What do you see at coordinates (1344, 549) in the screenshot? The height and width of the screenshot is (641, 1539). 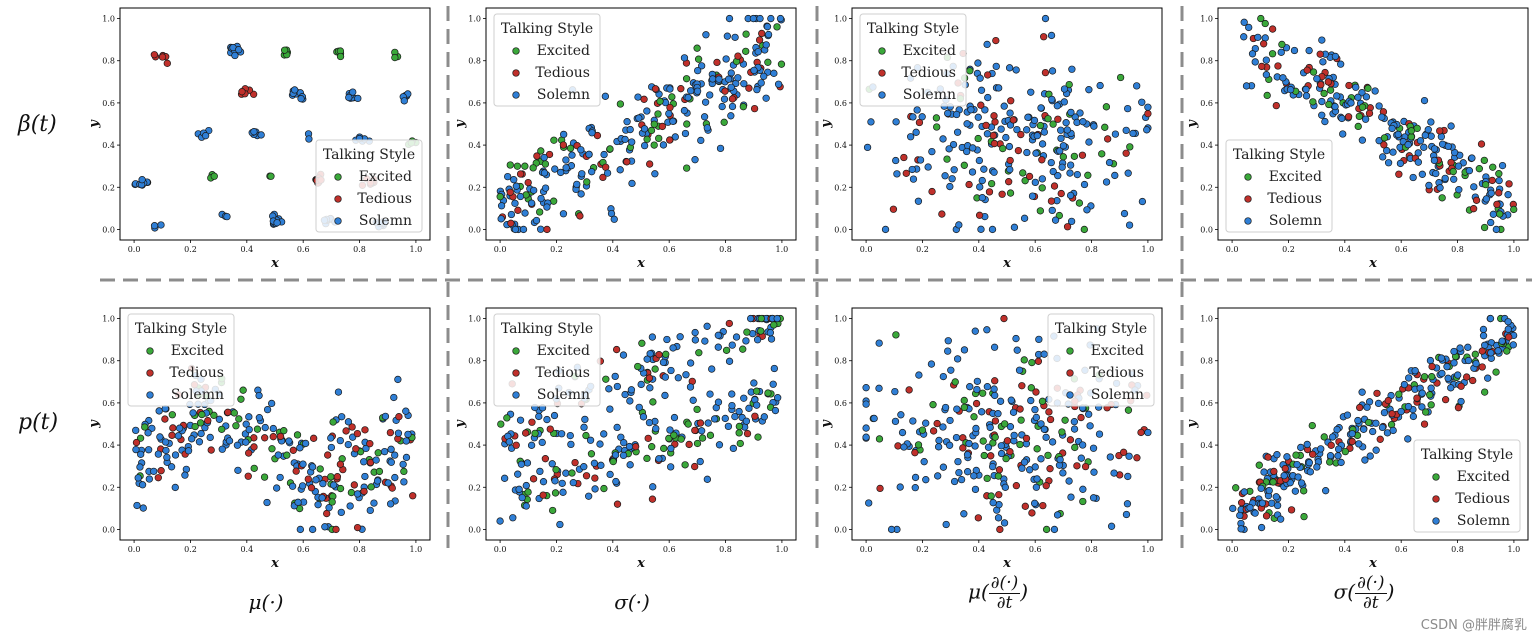 I see `x-tick-label: 0.4` at bounding box center [1344, 549].